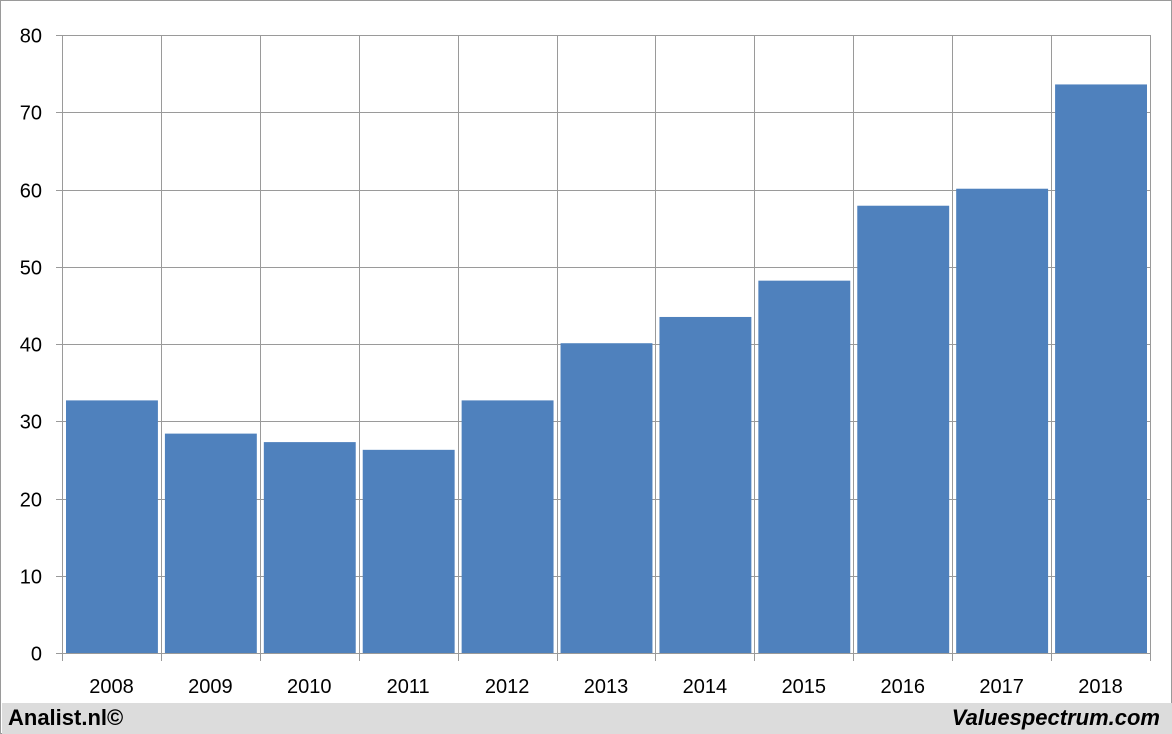 Image resolution: width=1172 pixels, height=734 pixels. I want to click on bar-2014, so click(705, 484).